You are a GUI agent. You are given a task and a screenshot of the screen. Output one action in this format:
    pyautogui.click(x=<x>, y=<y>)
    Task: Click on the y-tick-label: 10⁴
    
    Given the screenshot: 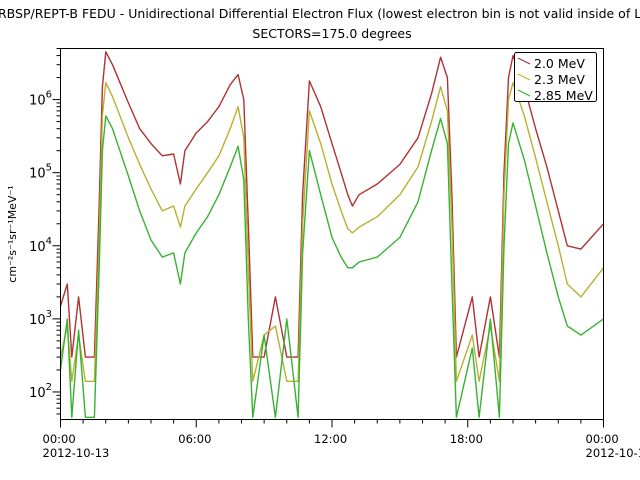 What is the action you would take?
    pyautogui.click(x=40, y=245)
    